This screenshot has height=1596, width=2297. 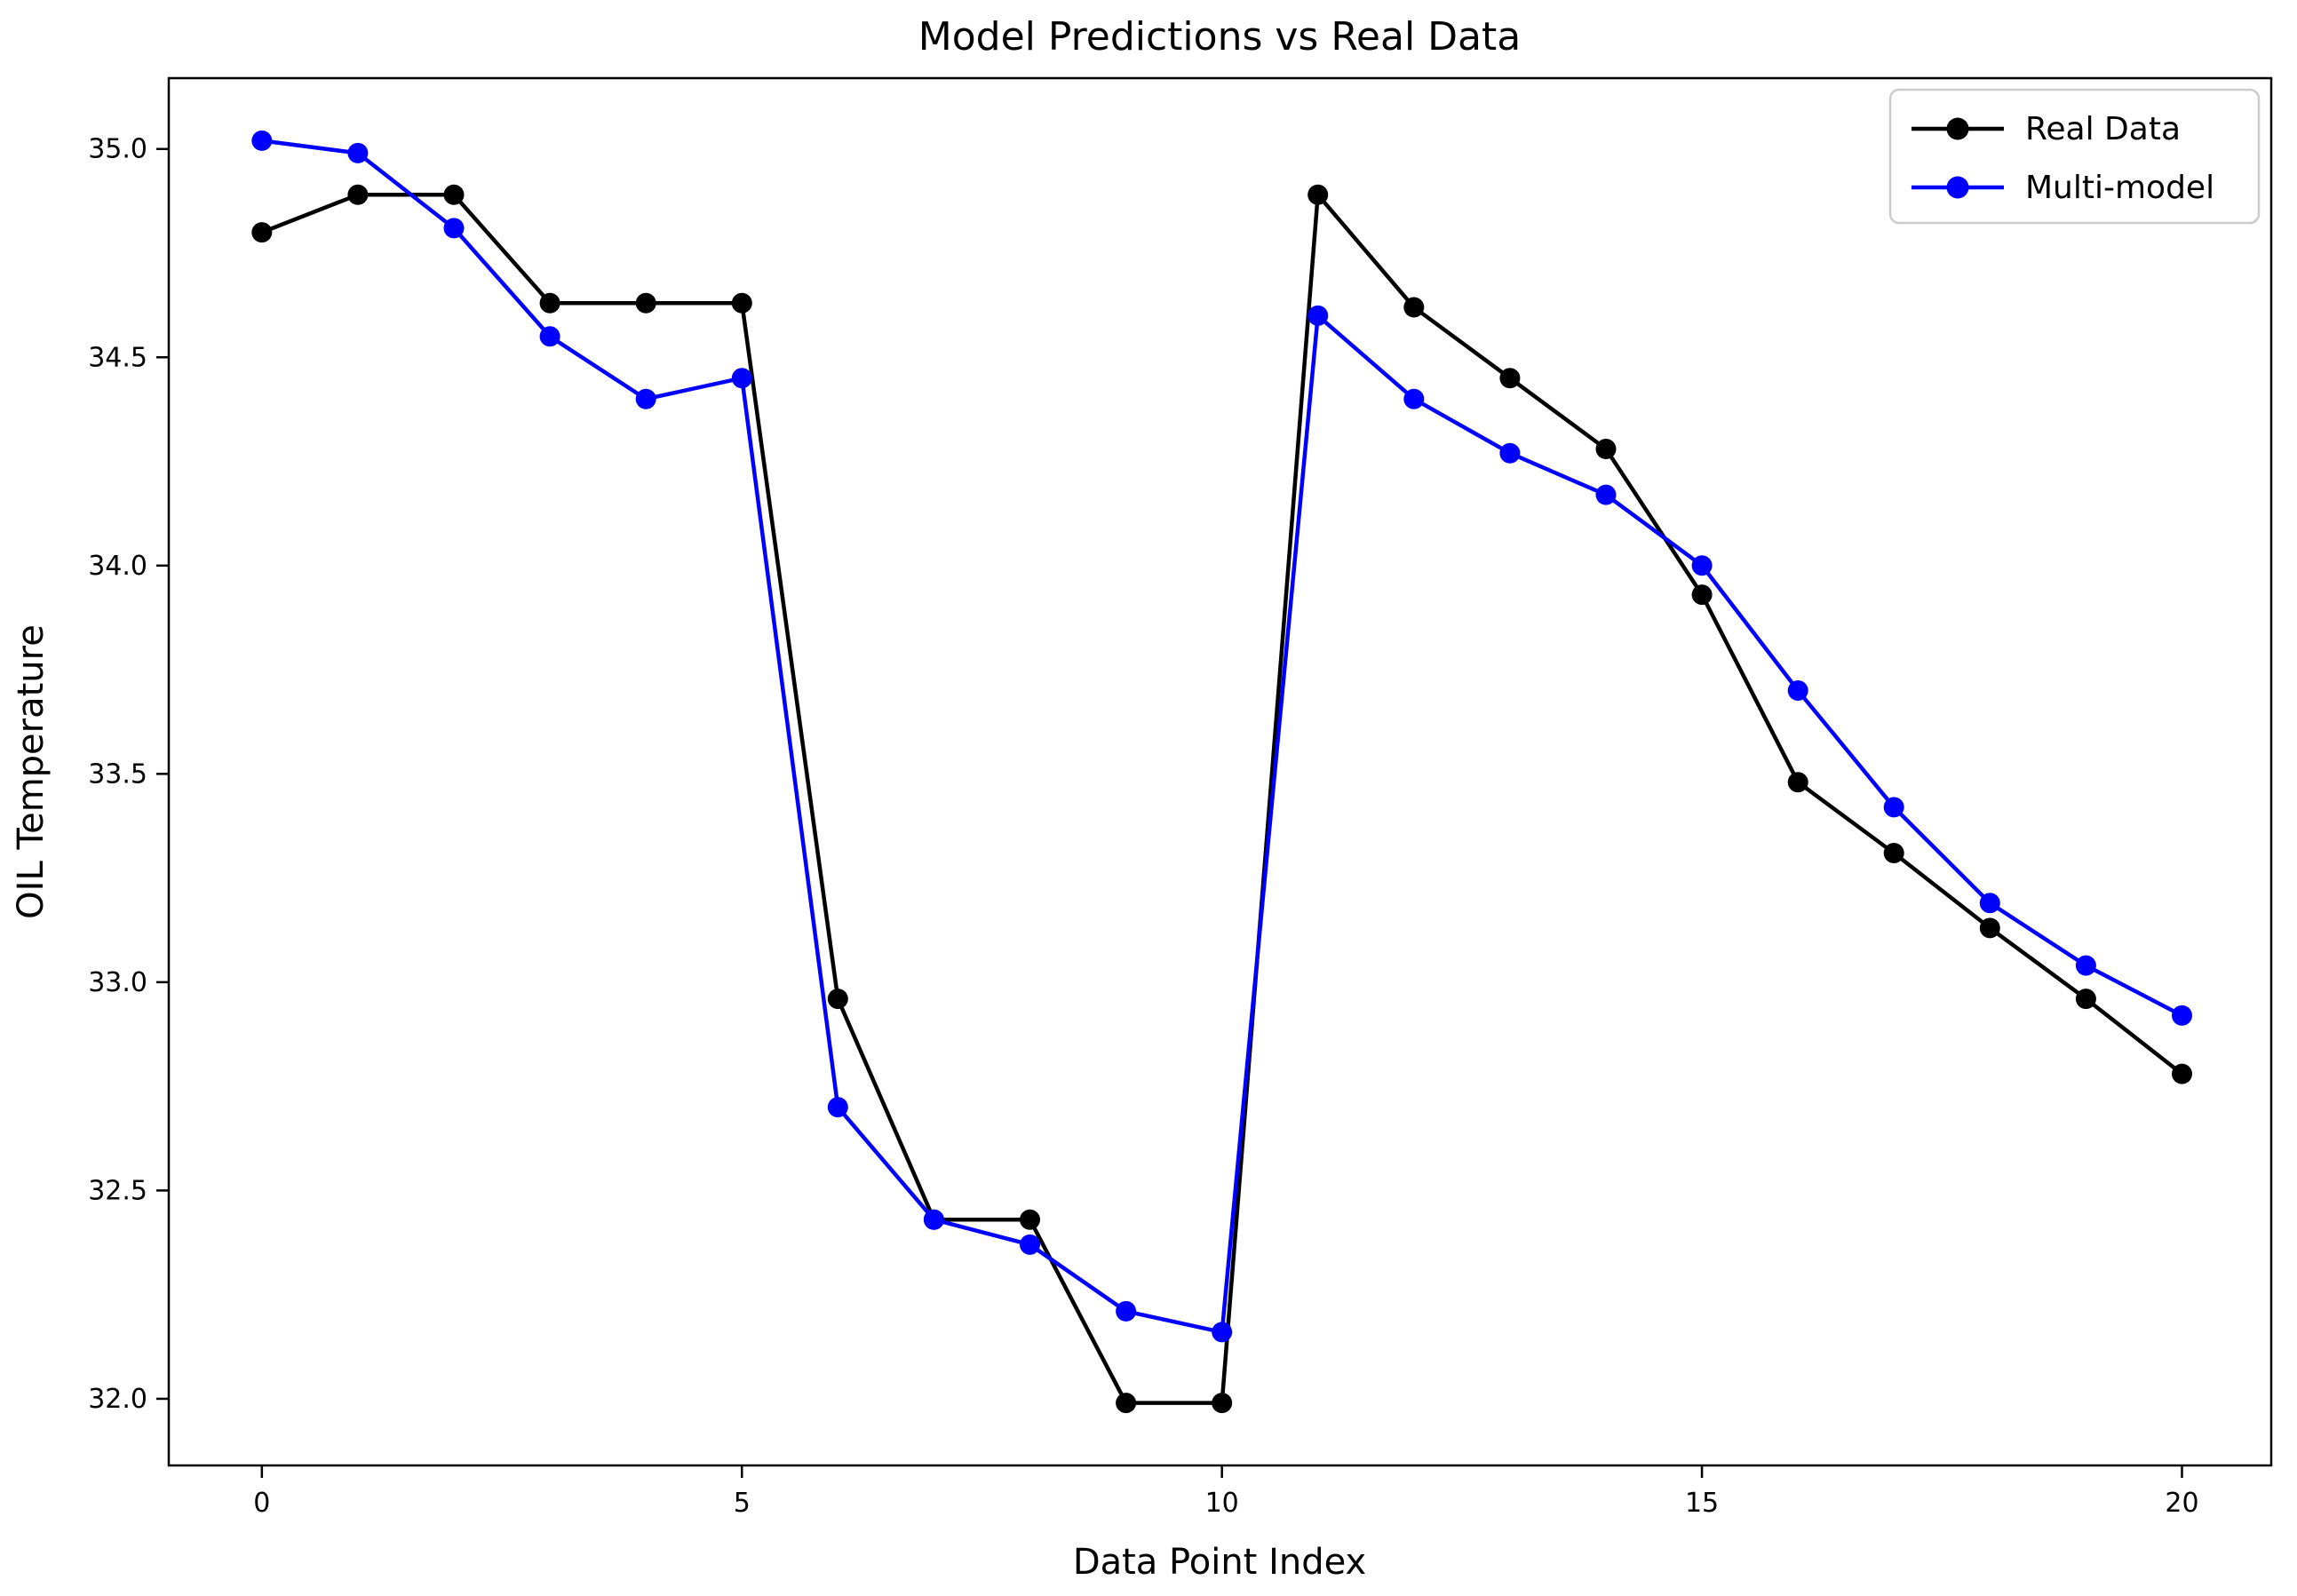 I want to click on legend-entry-real-data: Real Data, so click(x=2046, y=129).